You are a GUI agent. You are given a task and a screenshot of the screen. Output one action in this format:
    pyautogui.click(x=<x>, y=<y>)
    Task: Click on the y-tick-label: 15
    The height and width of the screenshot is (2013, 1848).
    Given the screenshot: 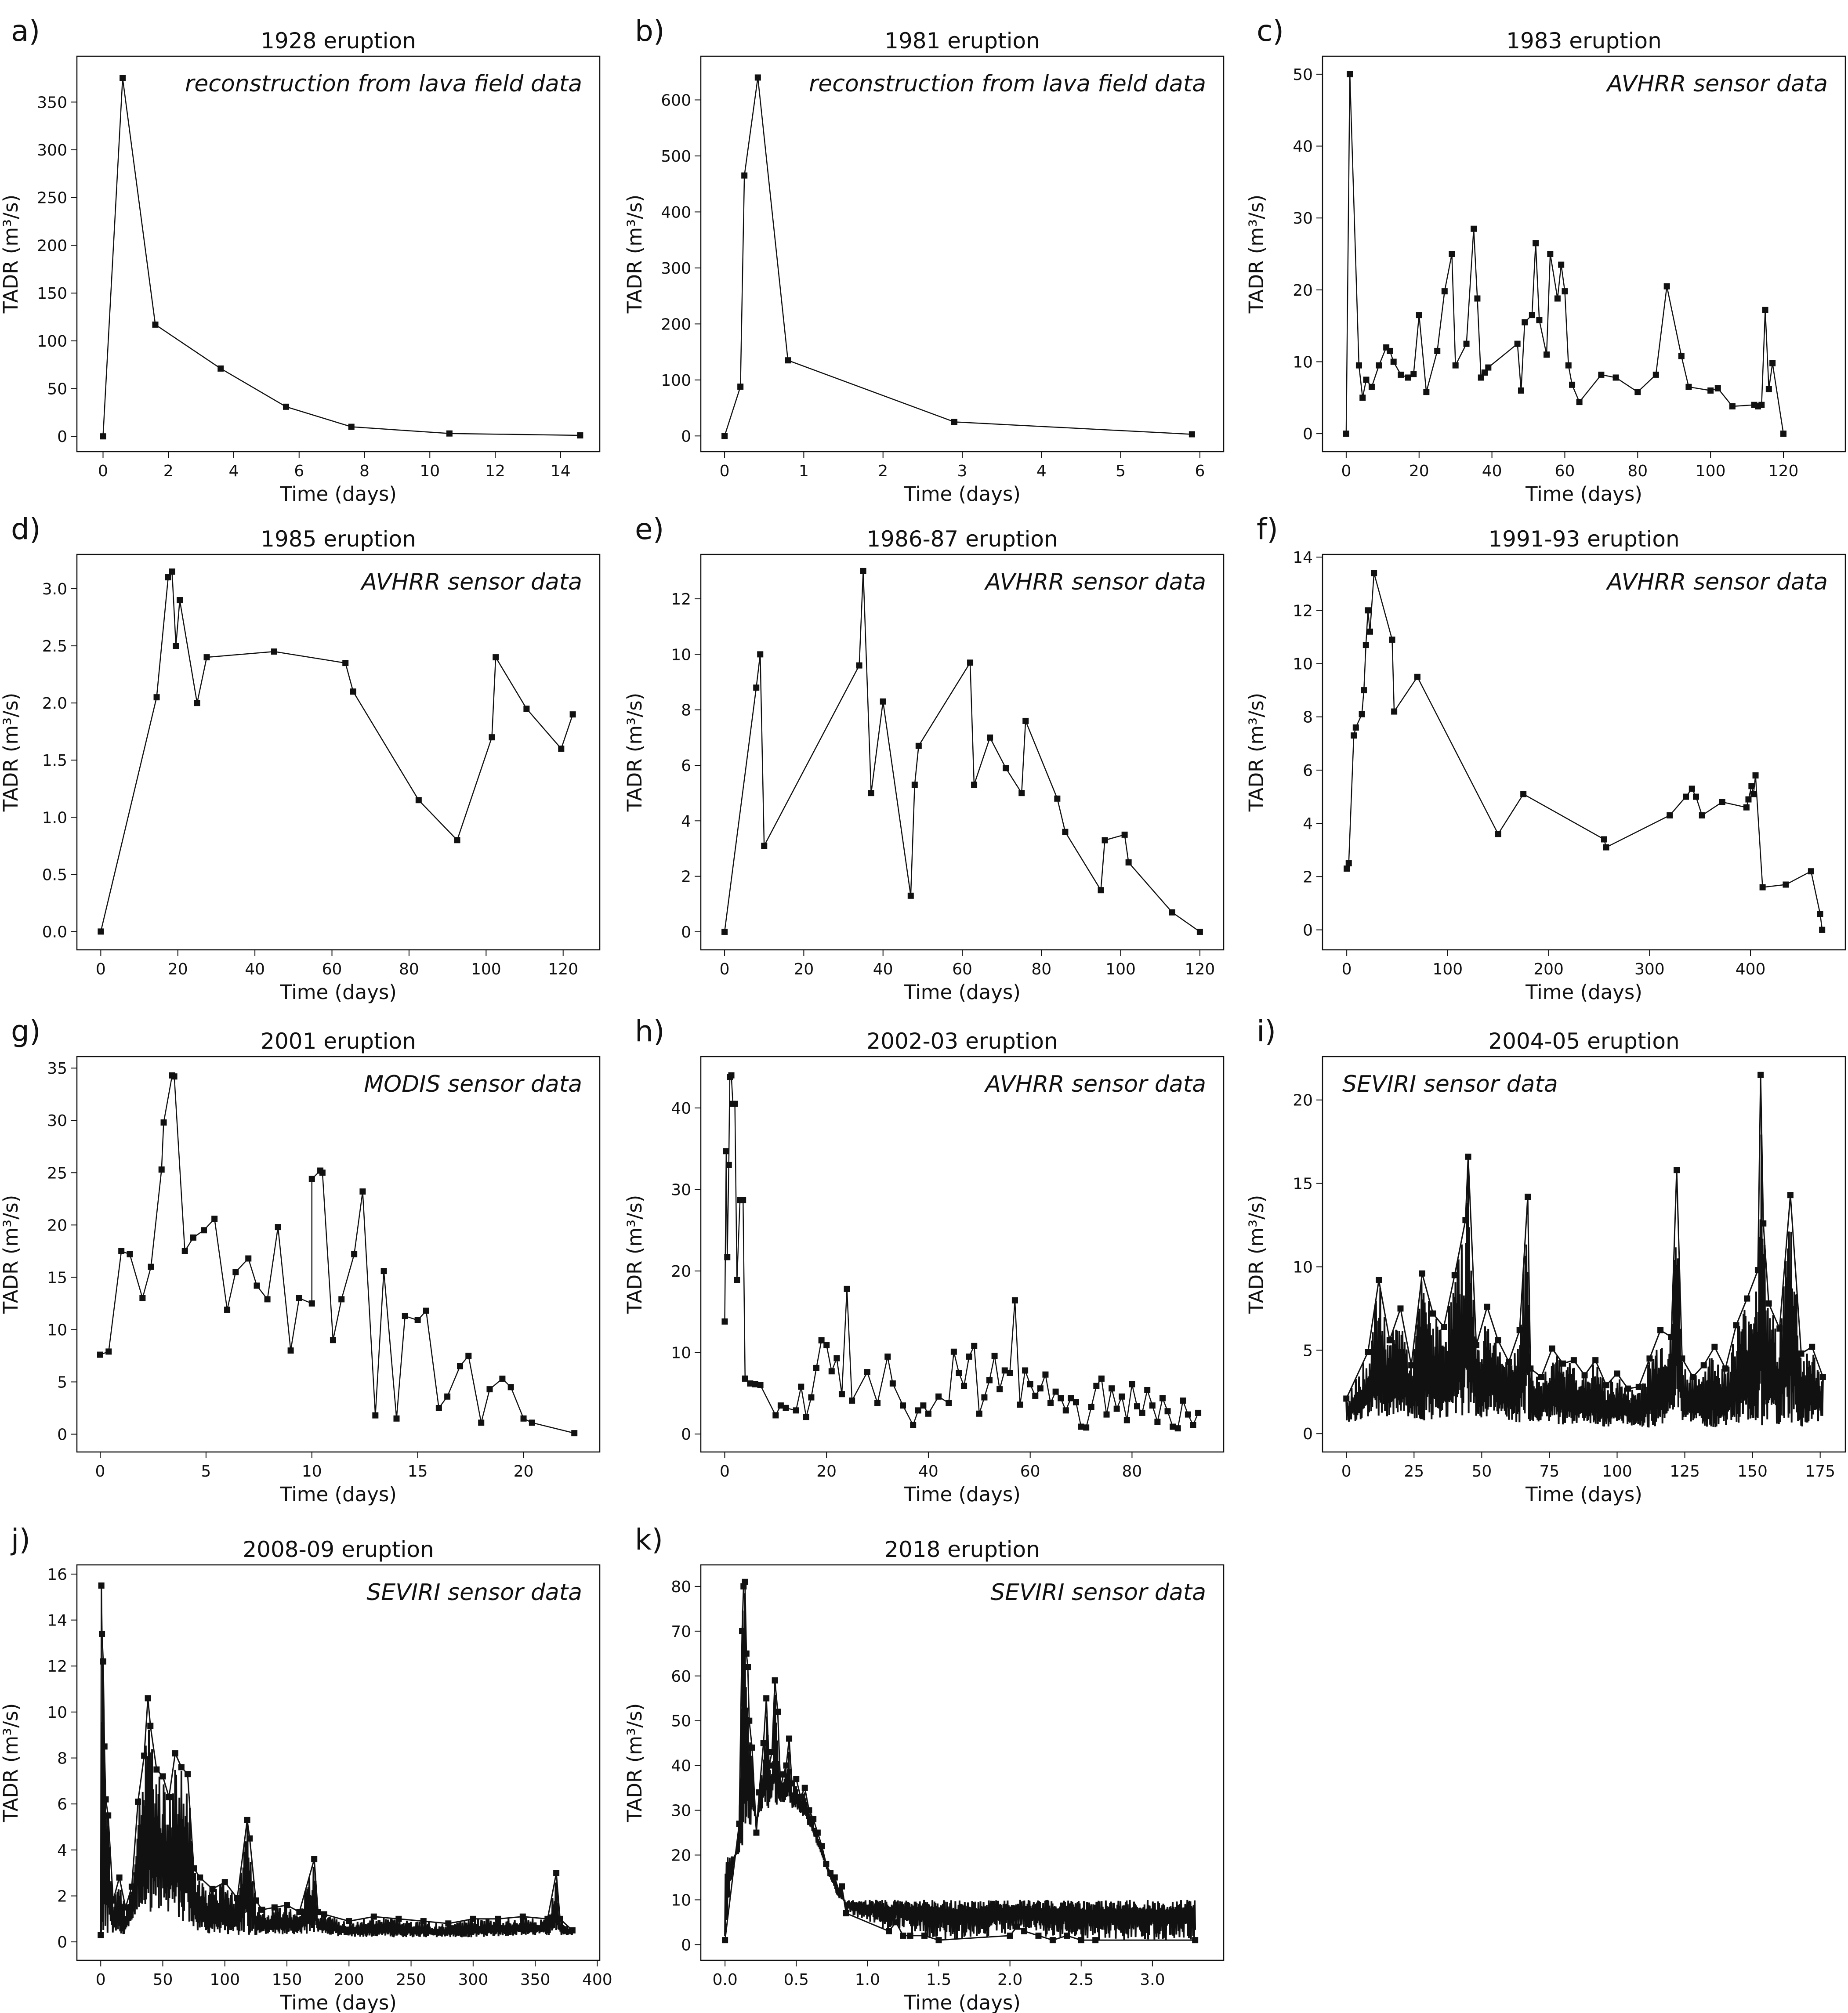 What is the action you would take?
    pyautogui.click(x=1303, y=1184)
    